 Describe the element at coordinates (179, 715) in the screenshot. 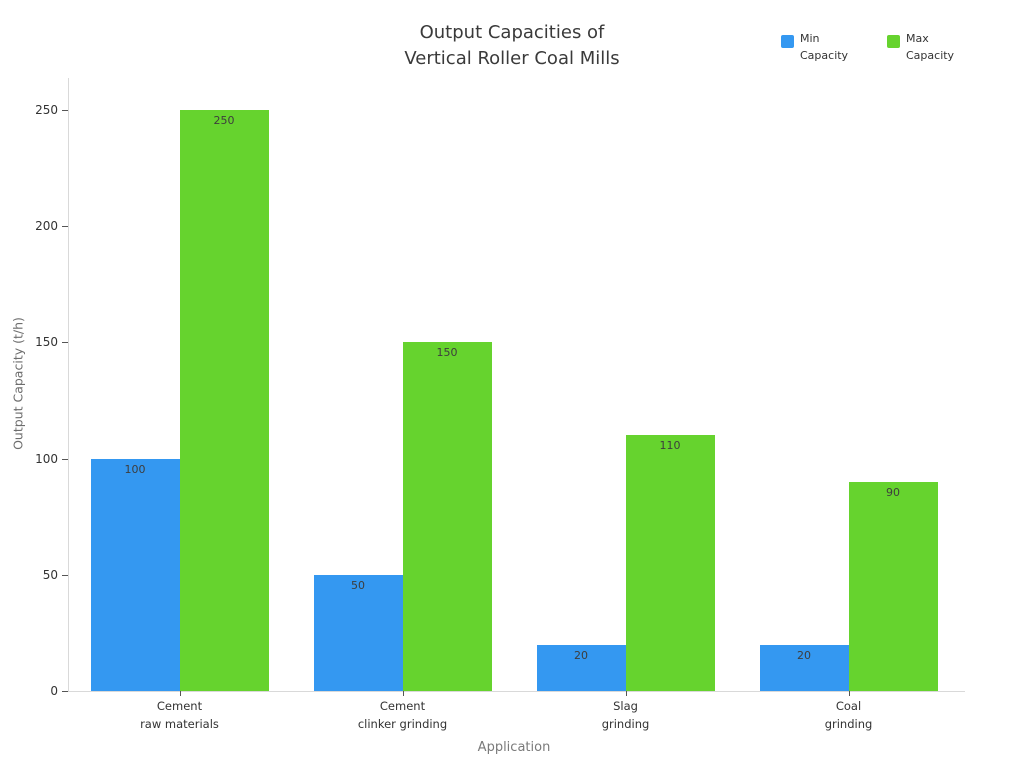

I see `x-category-label: Cement raw materials` at that location.